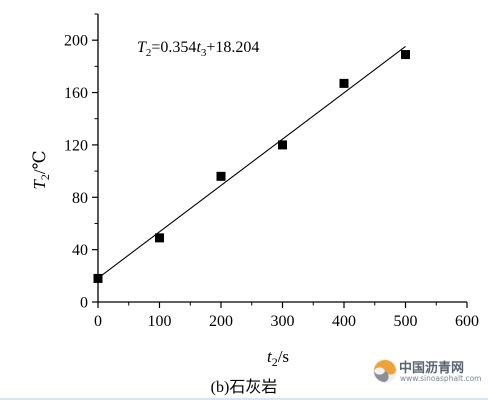 The width and height of the screenshot is (488, 403). Describe the element at coordinates (76, 93) in the screenshot. I see `y-tick-label: 160` at that location.